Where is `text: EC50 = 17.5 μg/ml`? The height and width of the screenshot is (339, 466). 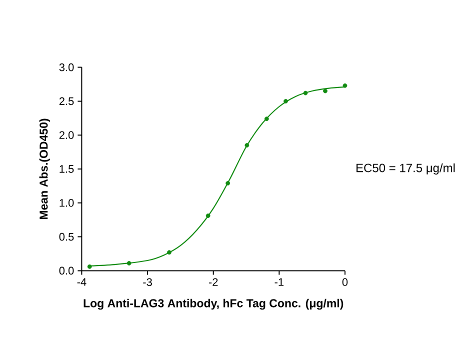 text: EC50 = 17.5 μg/ml is located at coordinates (405, 169).